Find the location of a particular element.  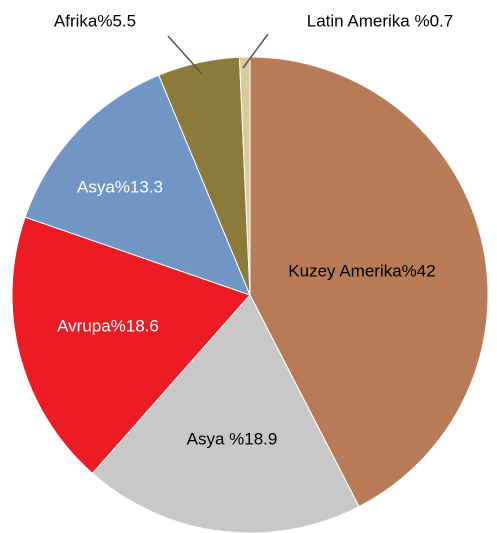

slice-label: Asya %18.9 is located at coordinates (232, 438).